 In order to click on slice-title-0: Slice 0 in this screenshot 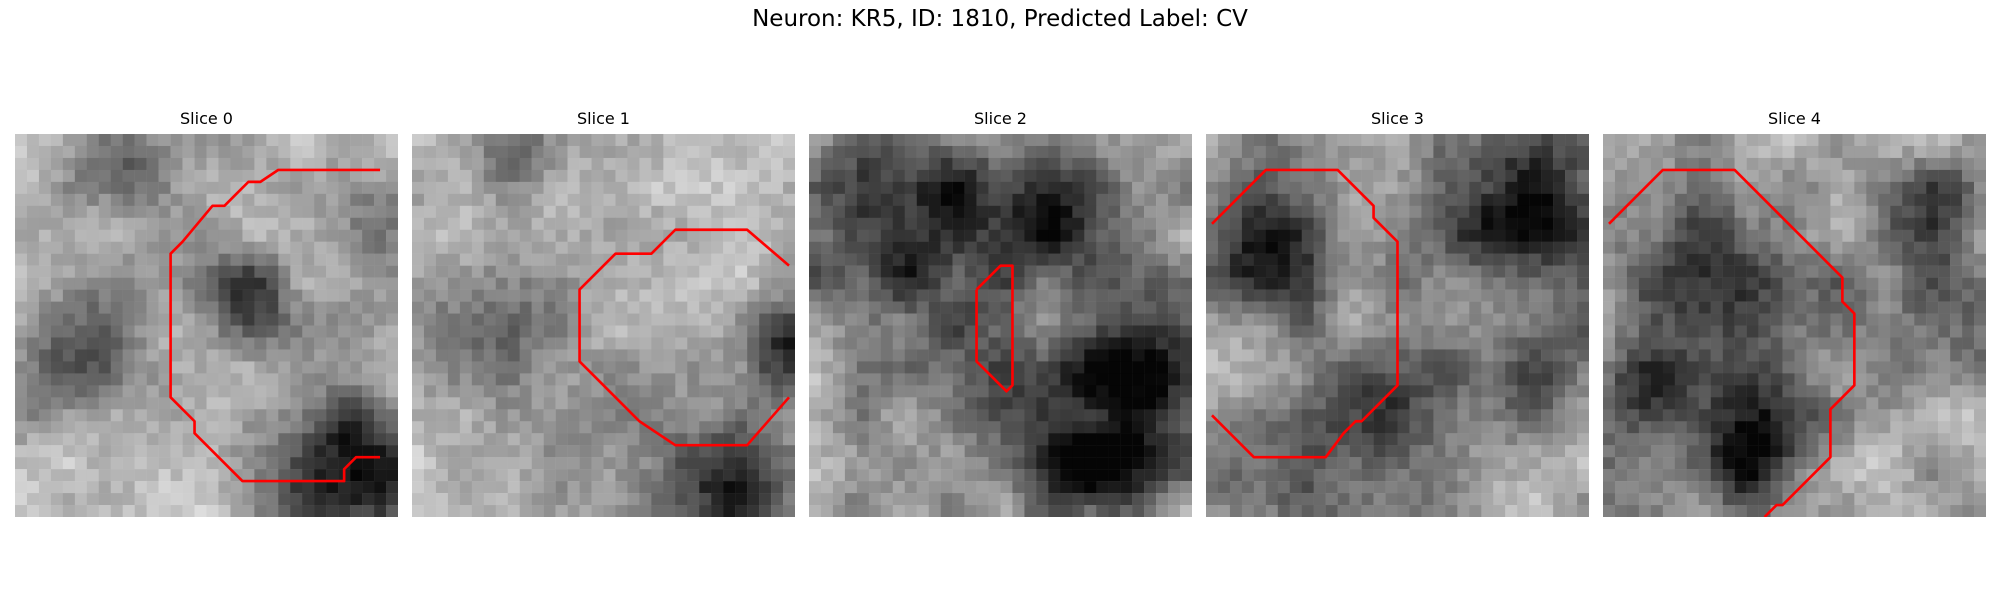, I will do `click(206, 118)`.